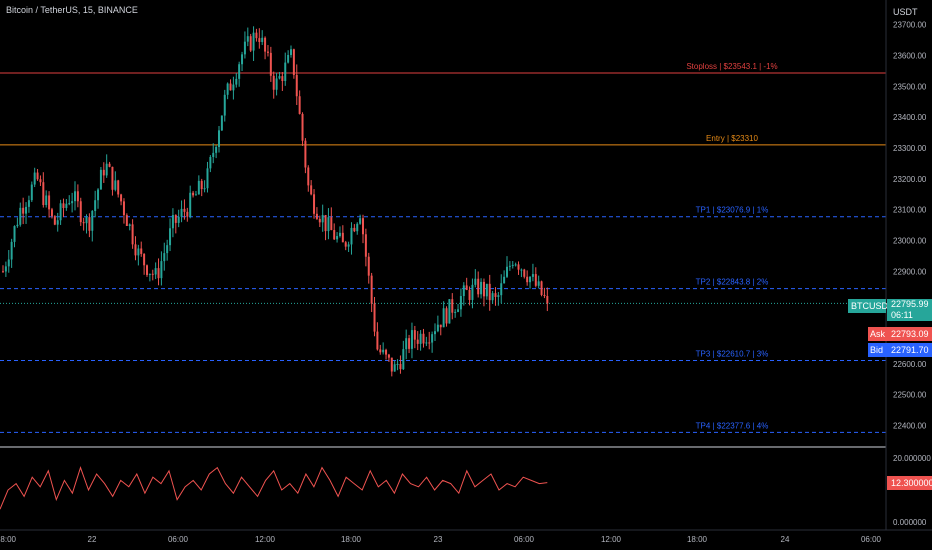 This screenshot has height=550, width=932. Describe the element at coordinates (910, 271) in the screenshot. I see `price-tick-label: 22900.00` at that location.